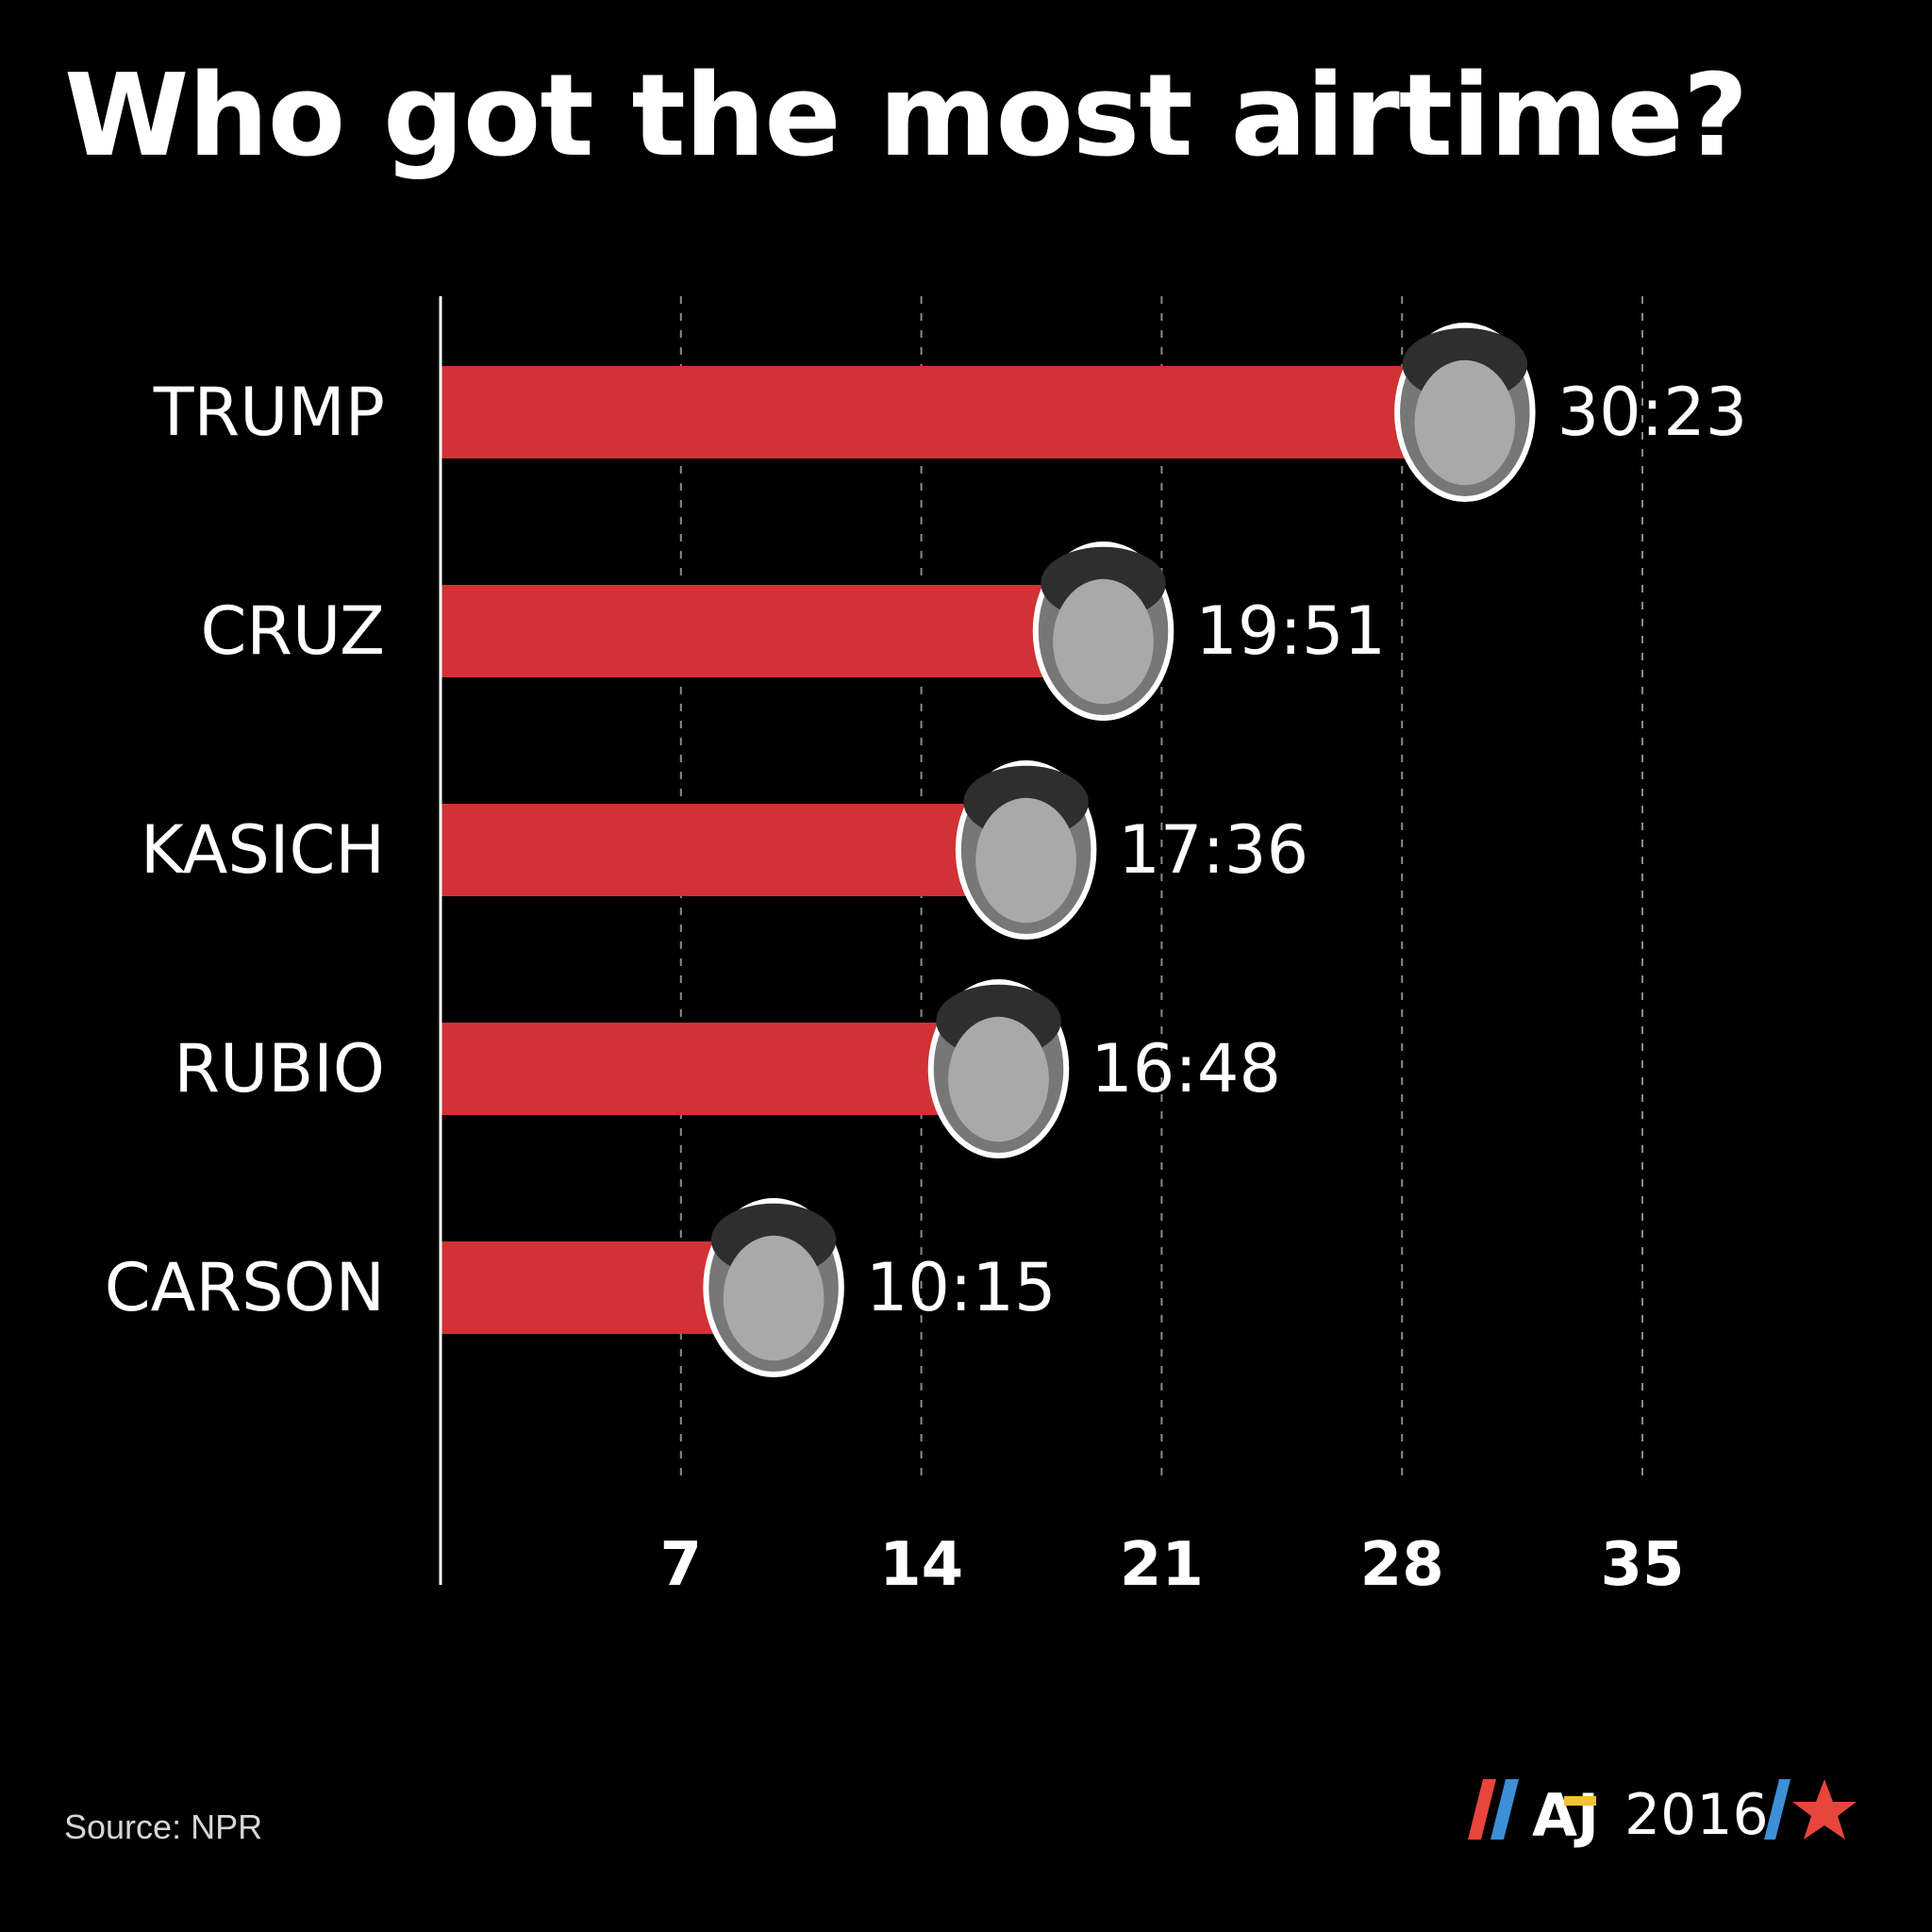  I want to click on aj-logo-text: AJ, so click(1566, 1816).